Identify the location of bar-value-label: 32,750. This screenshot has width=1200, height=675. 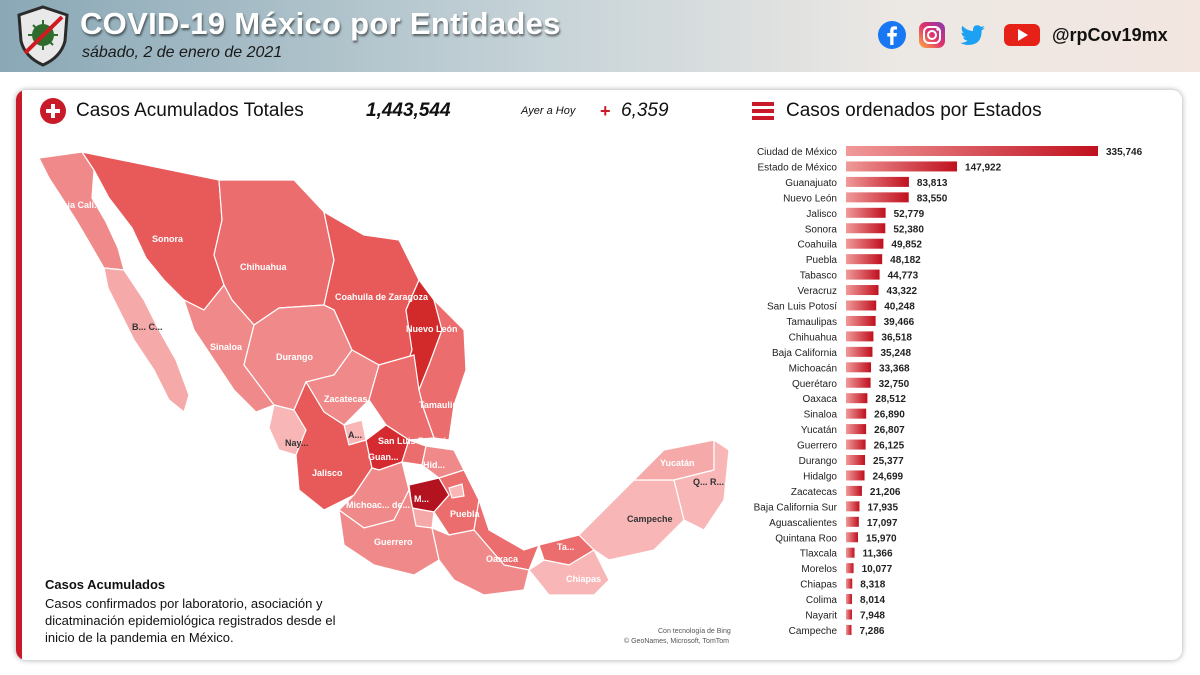
(894, 384).